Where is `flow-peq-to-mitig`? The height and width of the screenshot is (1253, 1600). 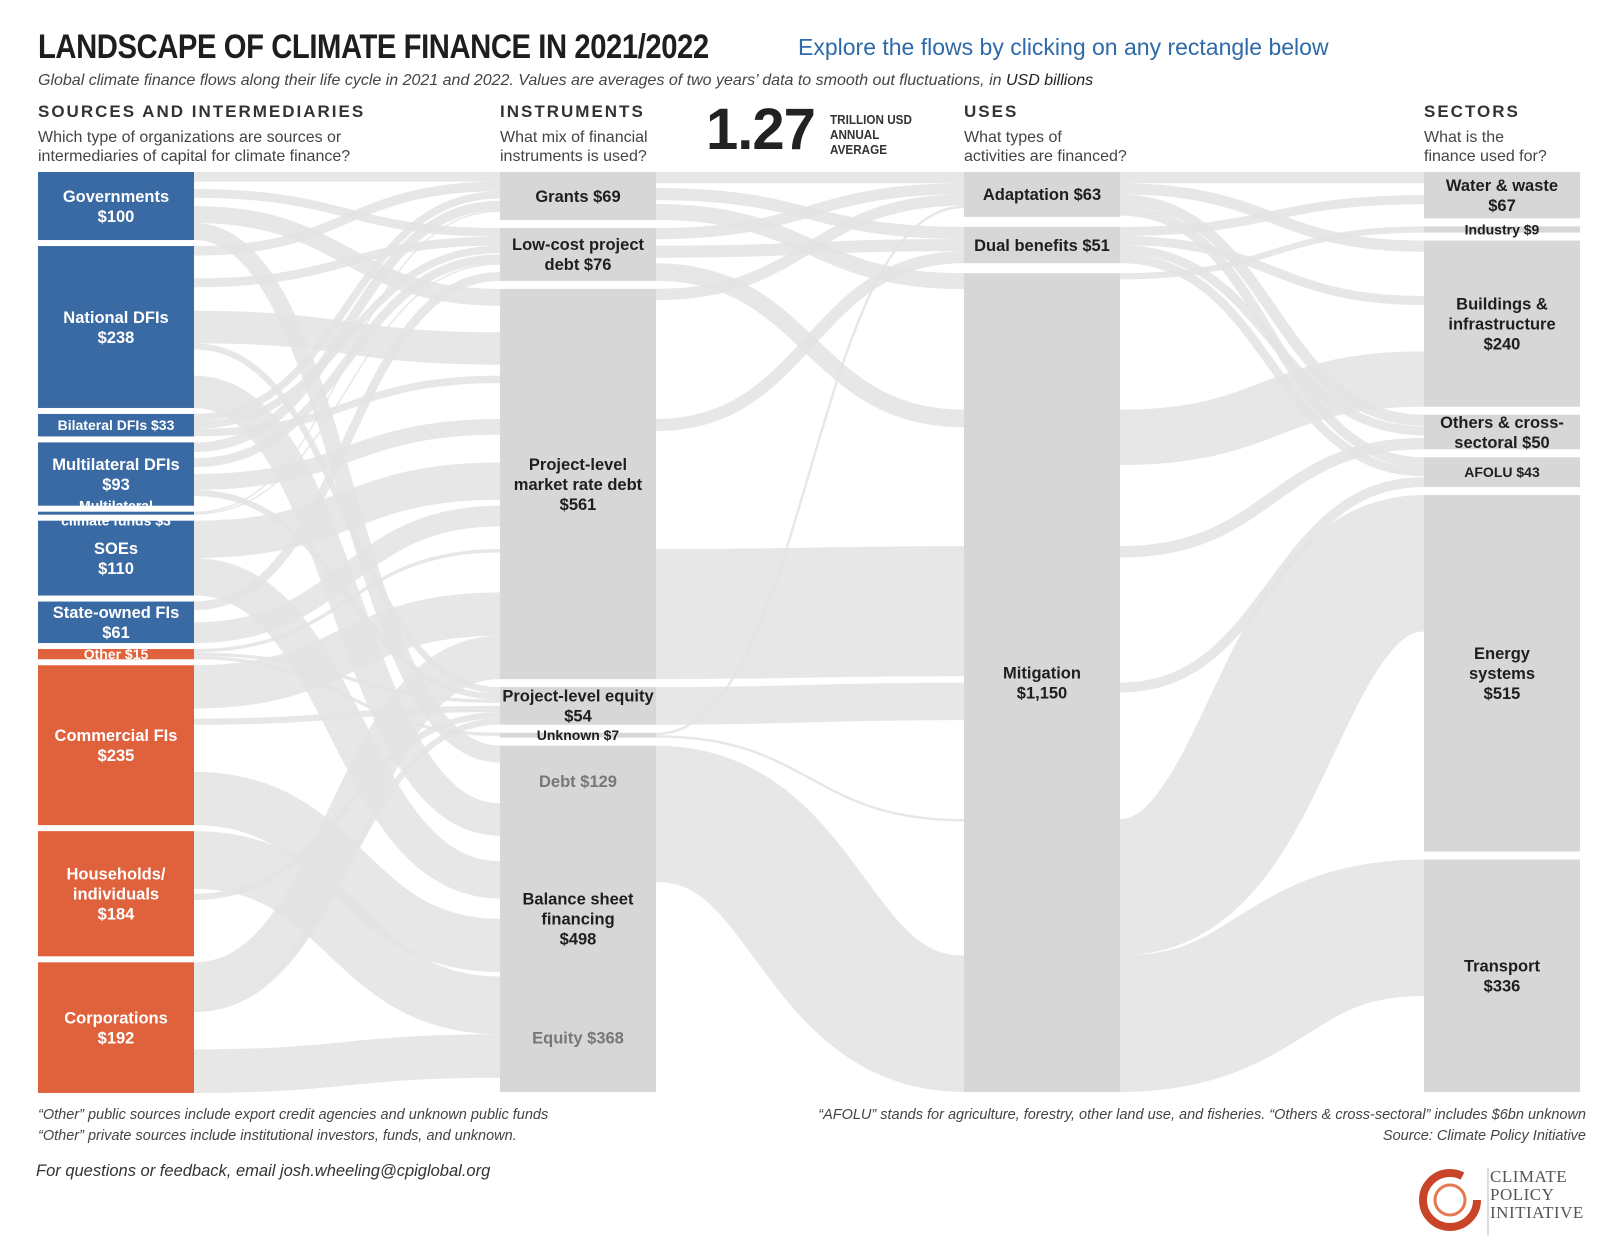 flow-peq-to-mitig is located at coordinates (810, 703).